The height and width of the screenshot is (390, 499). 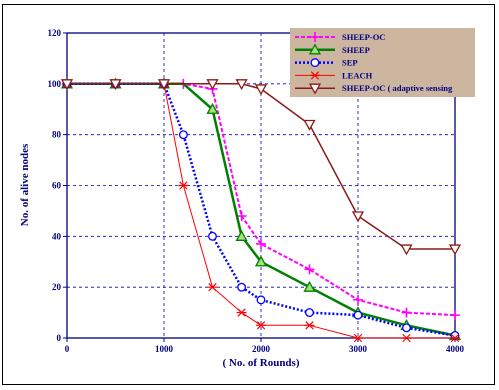 I want to click on y-tick-label: 120, so click(x=55, y=33).